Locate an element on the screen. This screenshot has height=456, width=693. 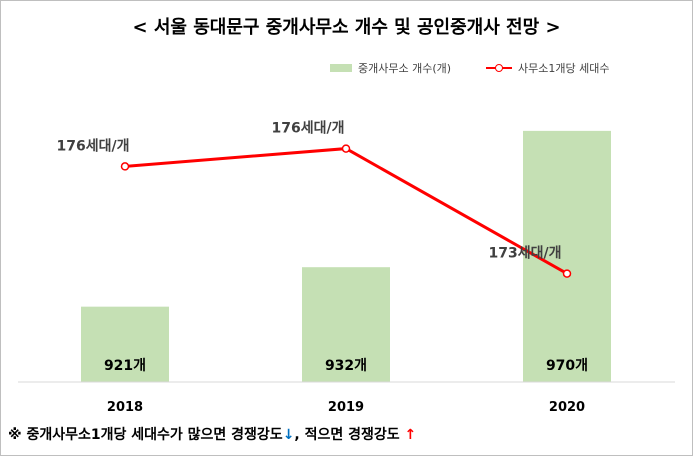
arrow-down-icon: ↓ is located at coordinates (288, 435).